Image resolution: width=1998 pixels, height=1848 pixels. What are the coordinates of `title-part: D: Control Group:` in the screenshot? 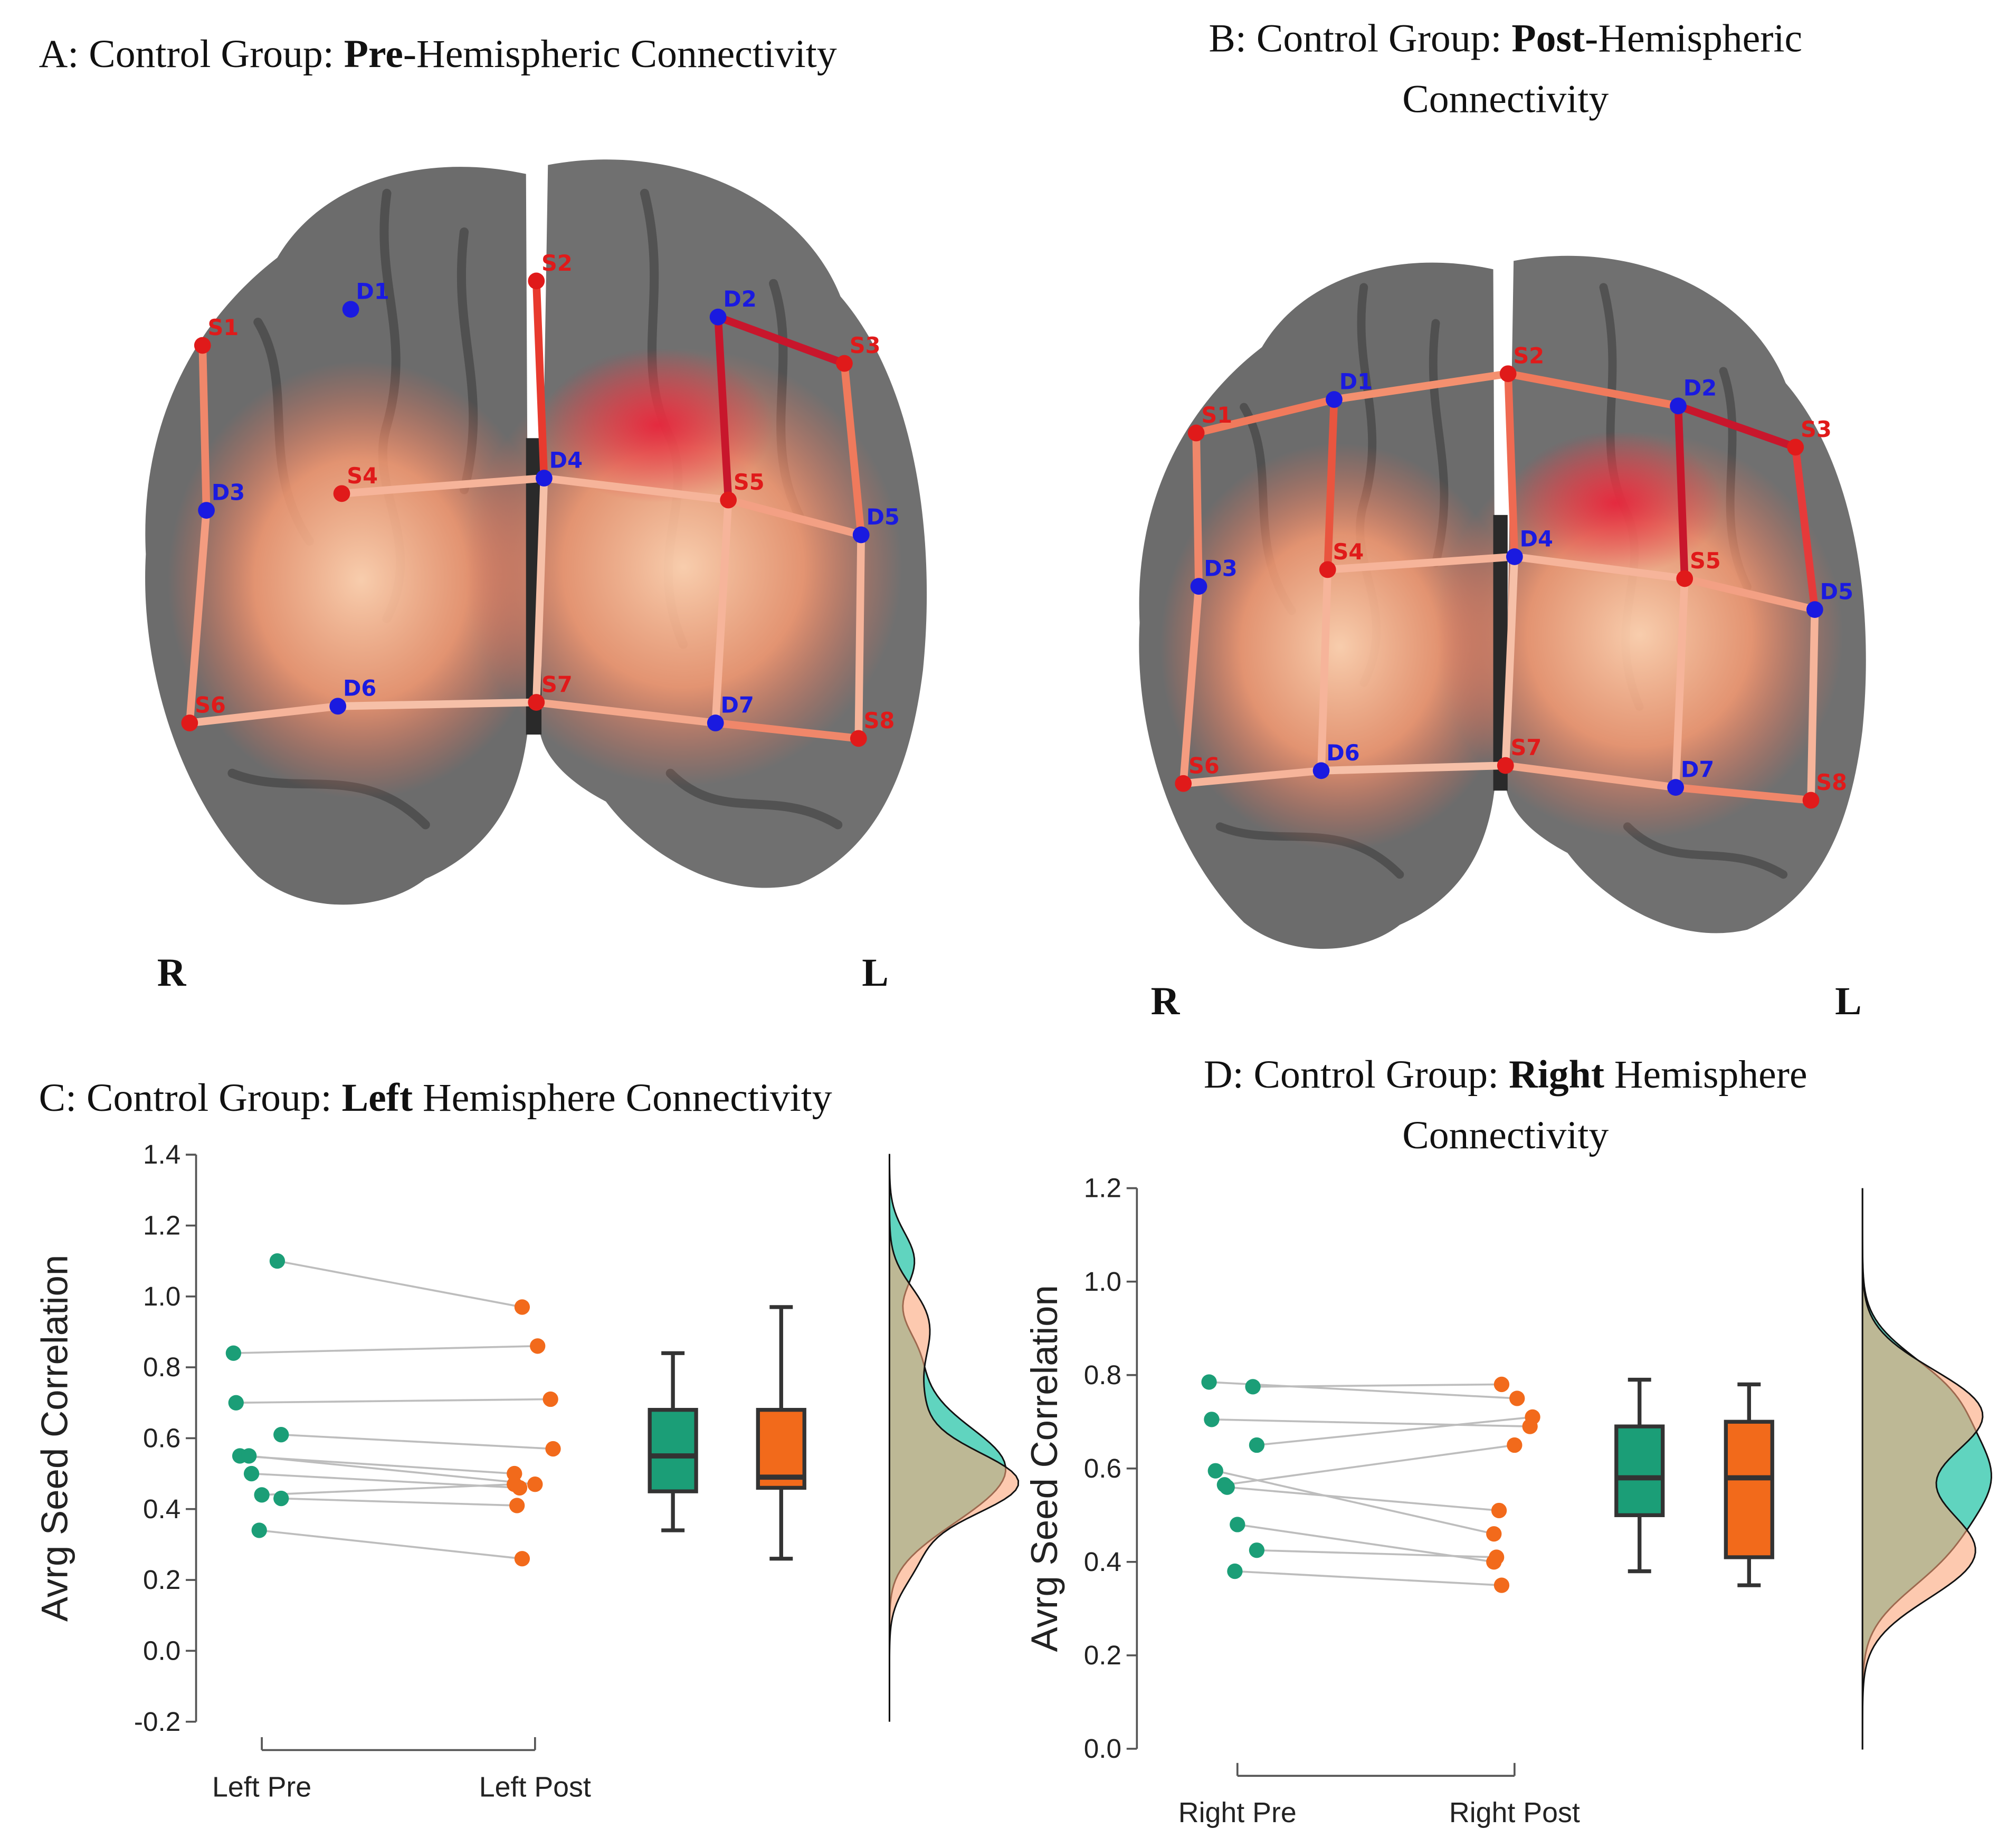 It's located at (1356, 1075).